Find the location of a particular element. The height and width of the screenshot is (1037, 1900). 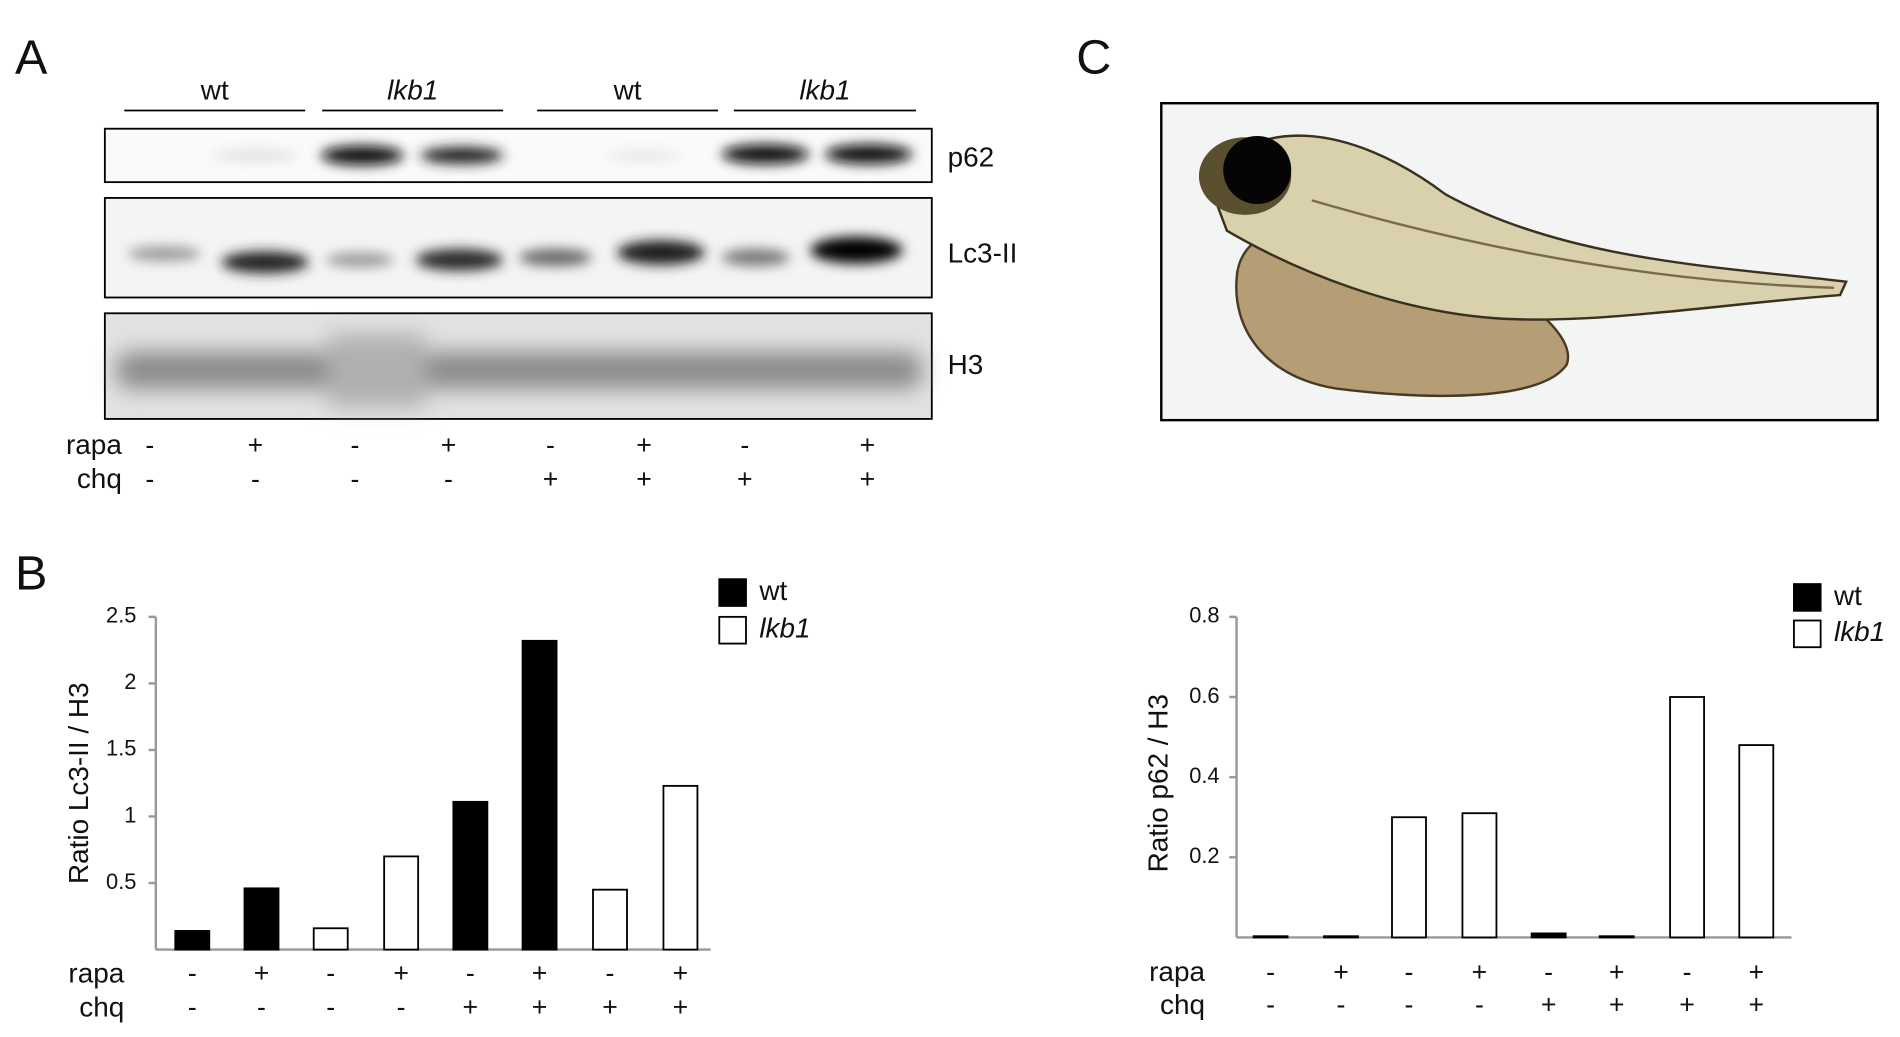

blot-h3 is located at coordinates (518, 366).